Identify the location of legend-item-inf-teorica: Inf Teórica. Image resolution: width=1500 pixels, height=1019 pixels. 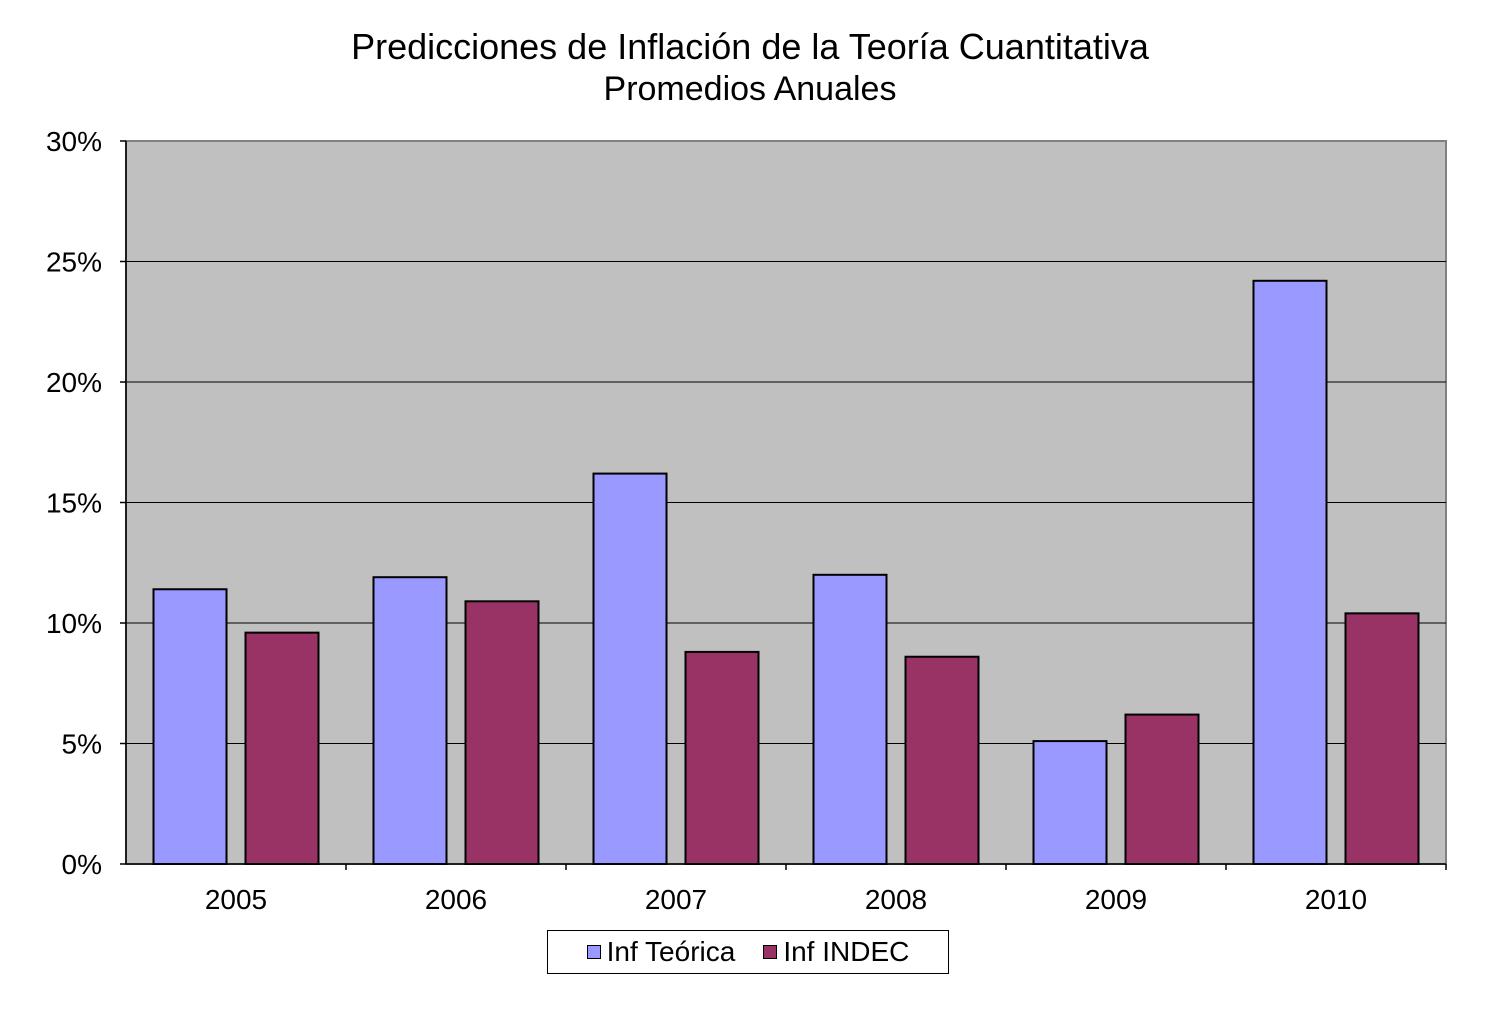
(661, 952).